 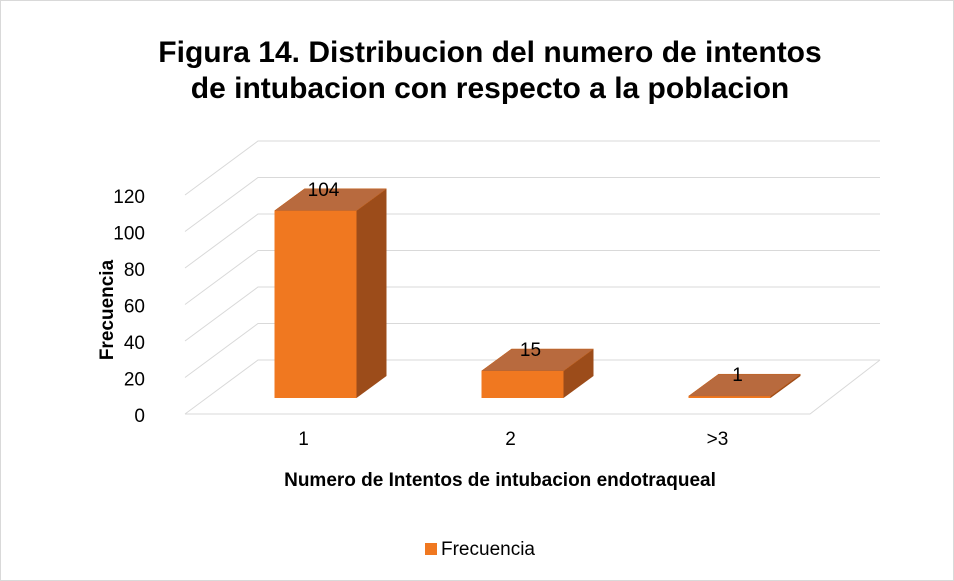 What do you see at coordinates (139, 416) in the screenshot?
I see `y-tick-label: 0` at bounding box center [139, 416].